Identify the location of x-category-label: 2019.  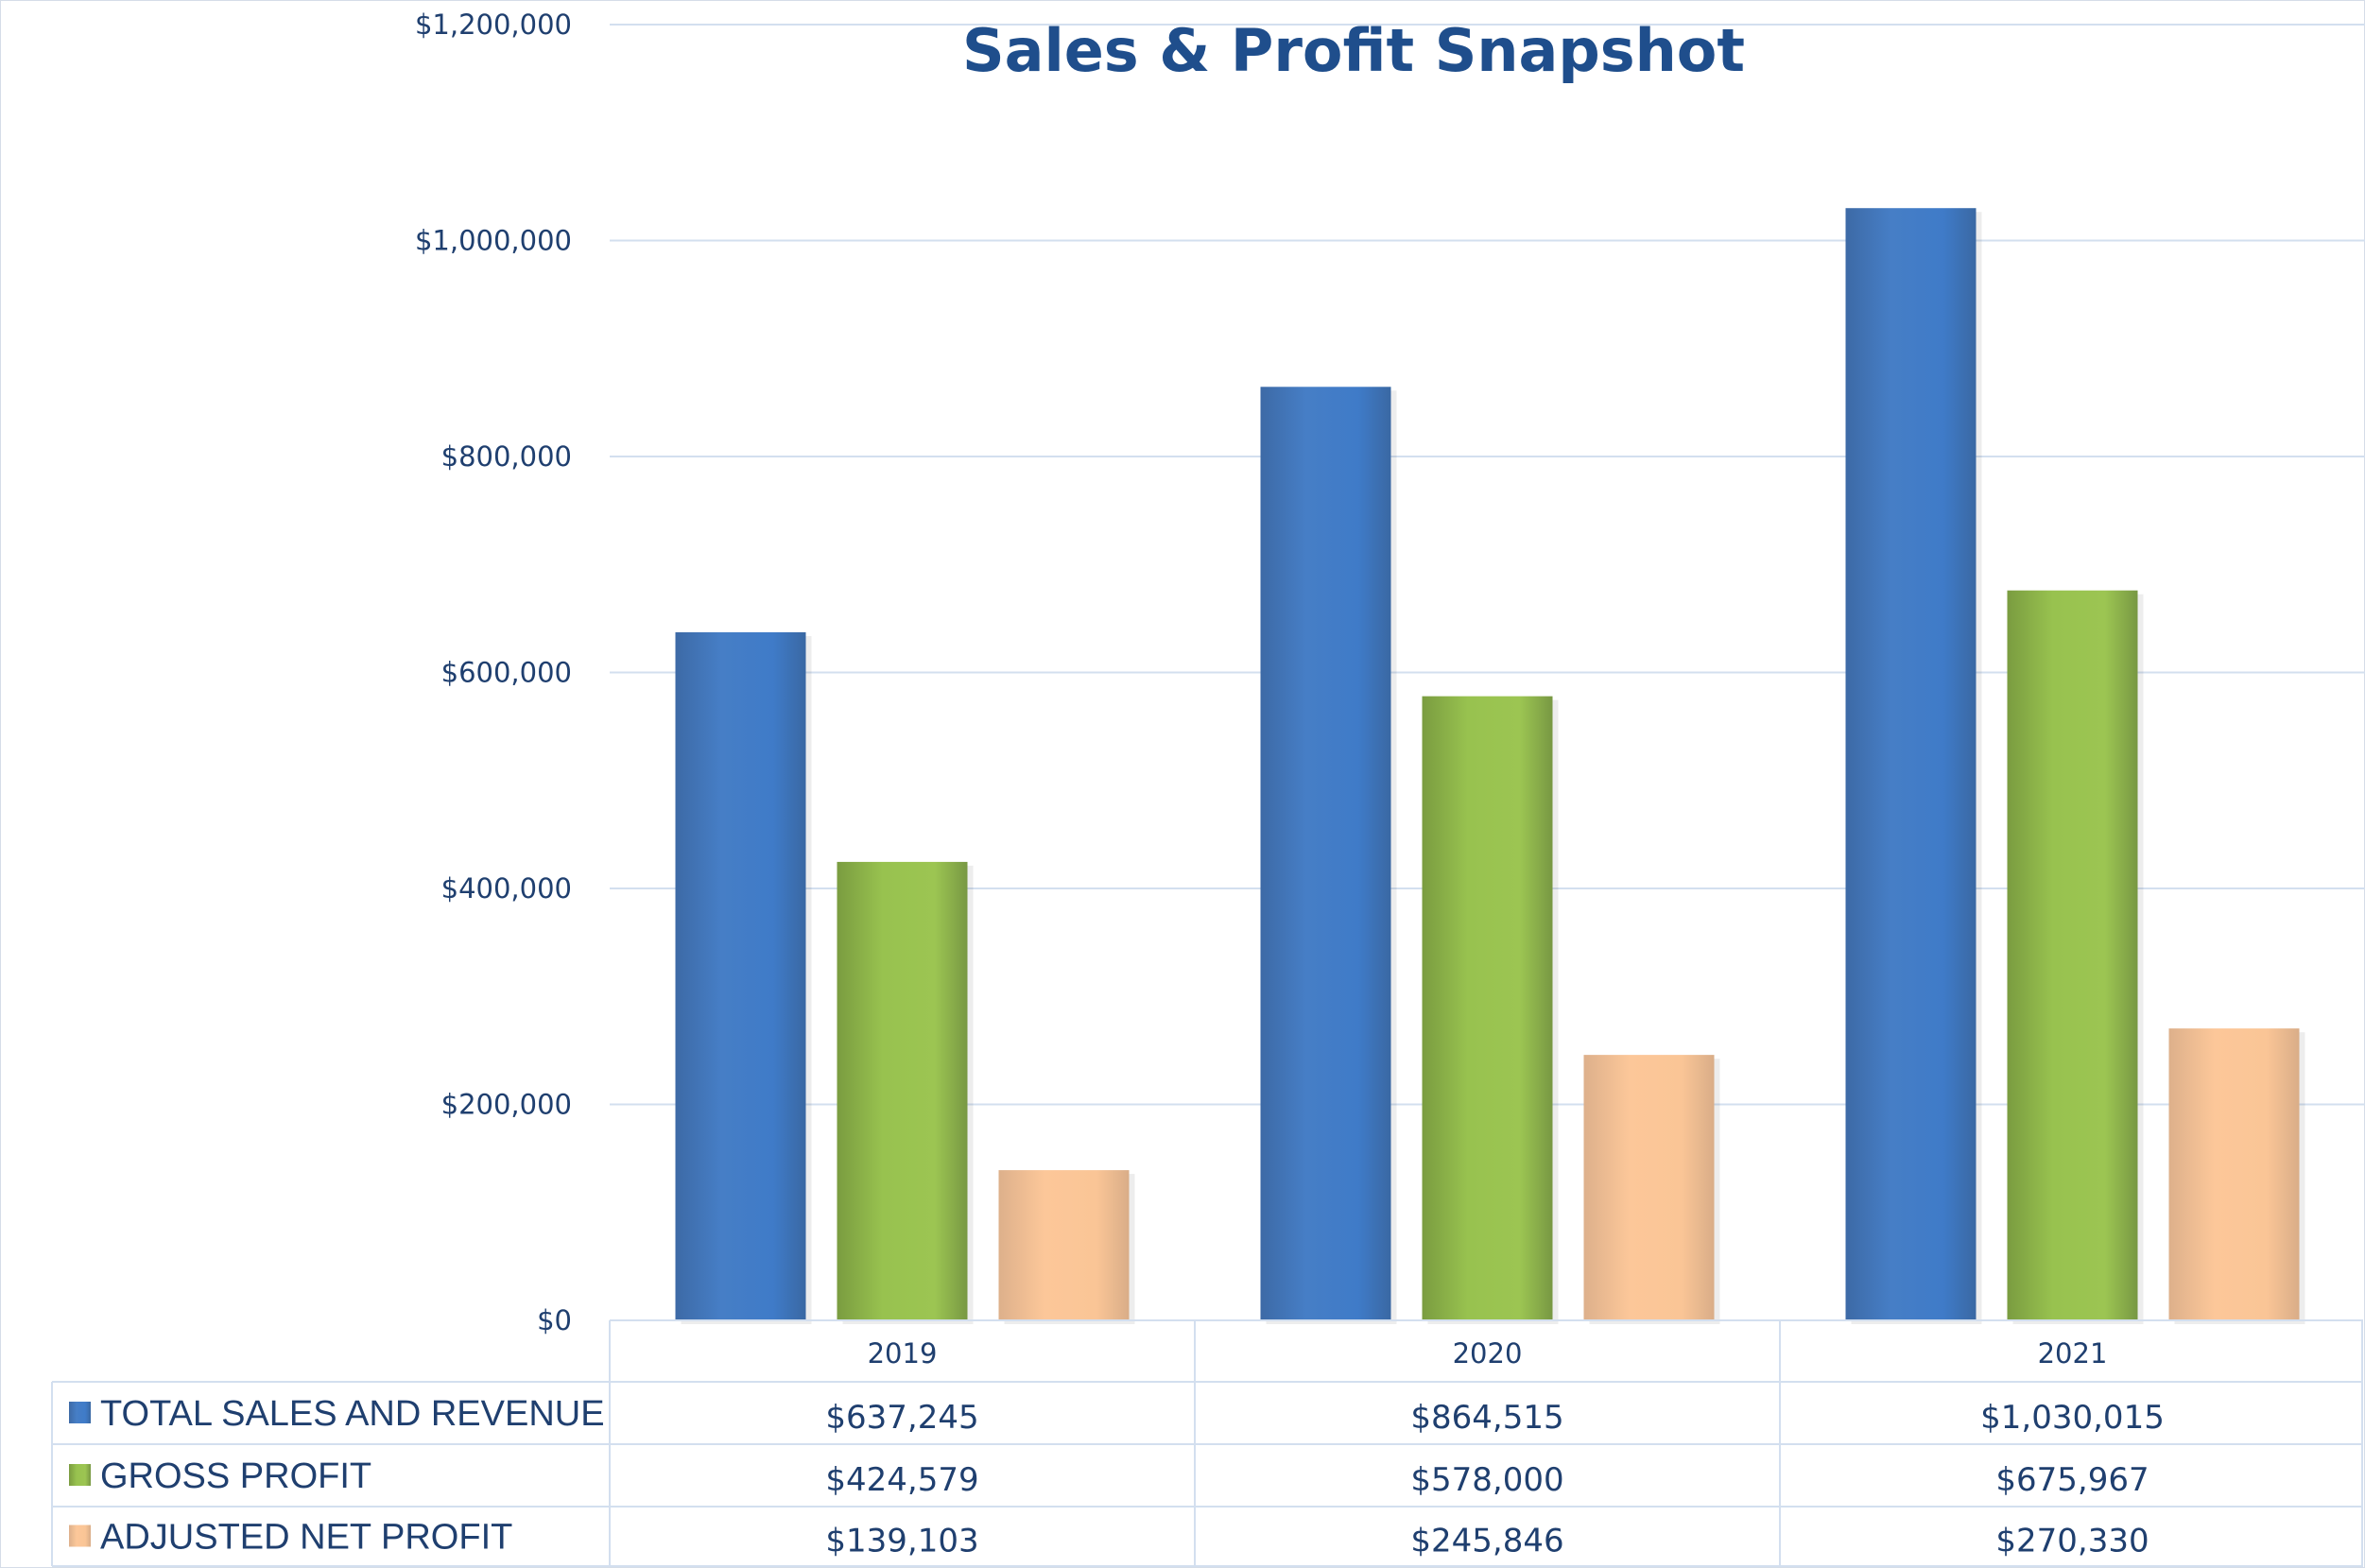
(903, 1353).